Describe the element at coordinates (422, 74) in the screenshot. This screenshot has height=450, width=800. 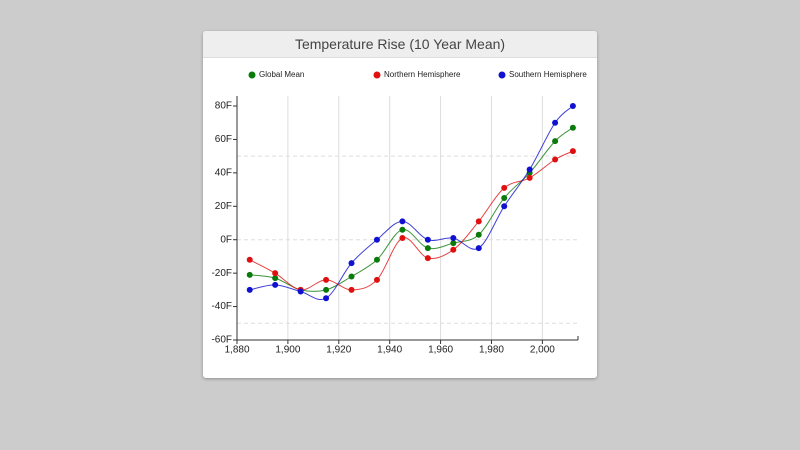
I see `legend-label: Northern Hemisphere` at that location.